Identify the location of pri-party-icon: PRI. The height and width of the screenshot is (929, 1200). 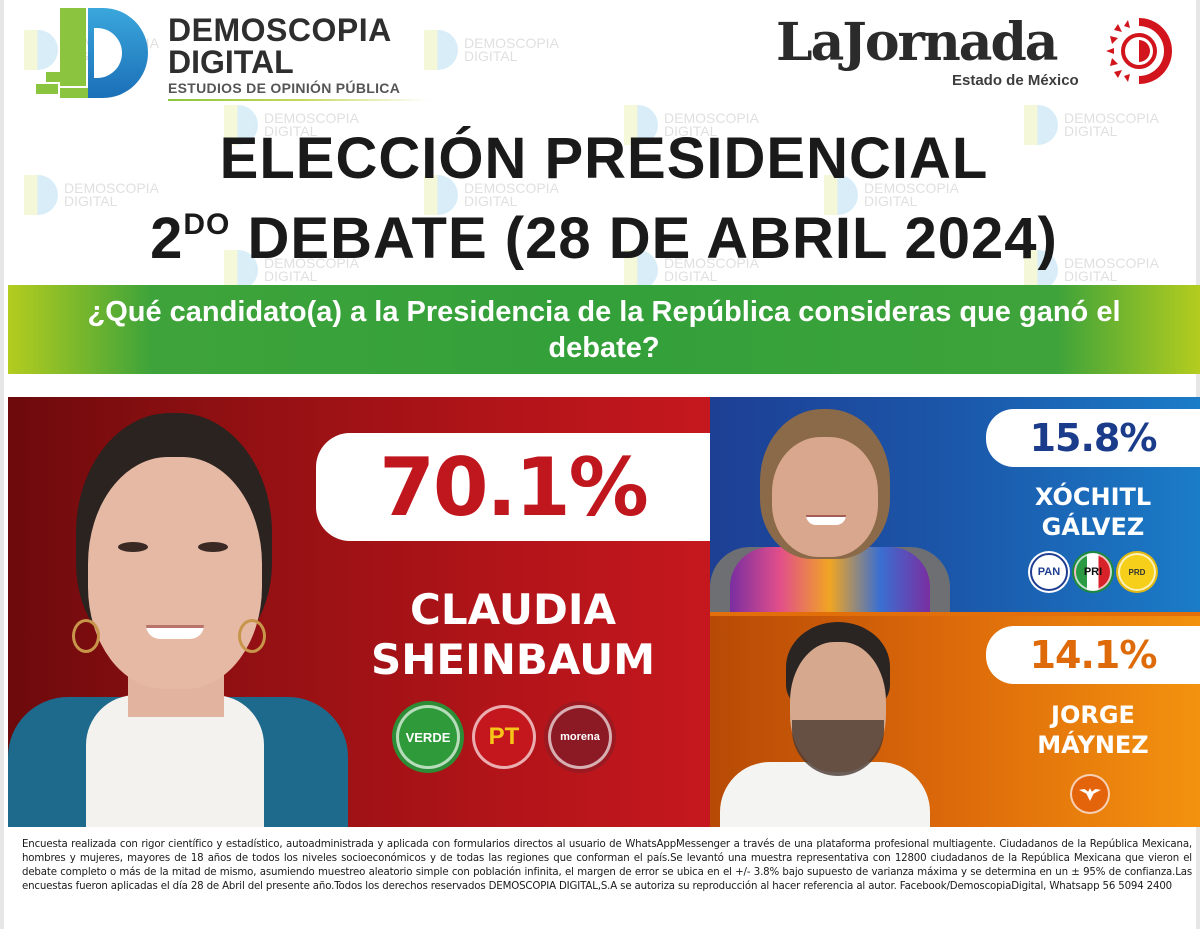
(1093, 572).